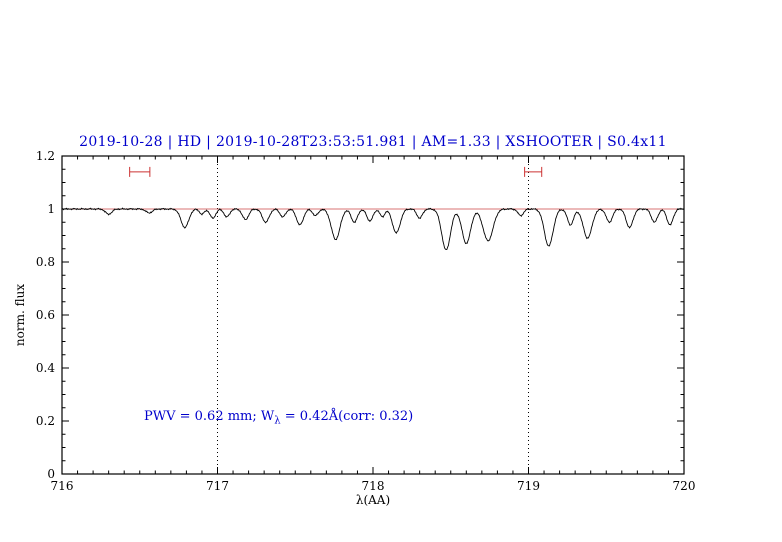 The width and height of the screenshot is (782, 542). Describe the element at coordinates (51, 209) in the screenshot. I see `y-tick-label: 1` at that location.